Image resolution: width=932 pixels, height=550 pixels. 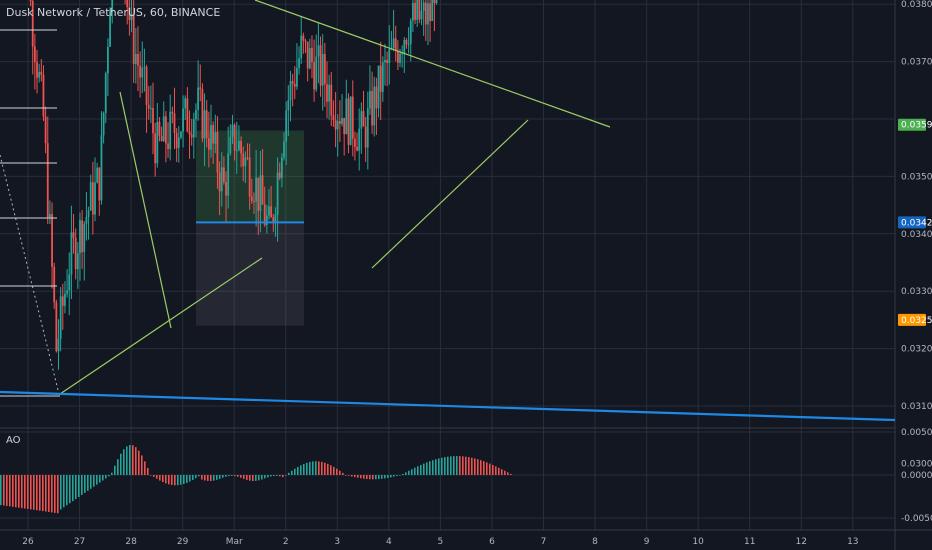 What do you see at coordinates (389, 542) in the screenshot?
I see `x-tick-label: 4` at bounding box center [389, 542].